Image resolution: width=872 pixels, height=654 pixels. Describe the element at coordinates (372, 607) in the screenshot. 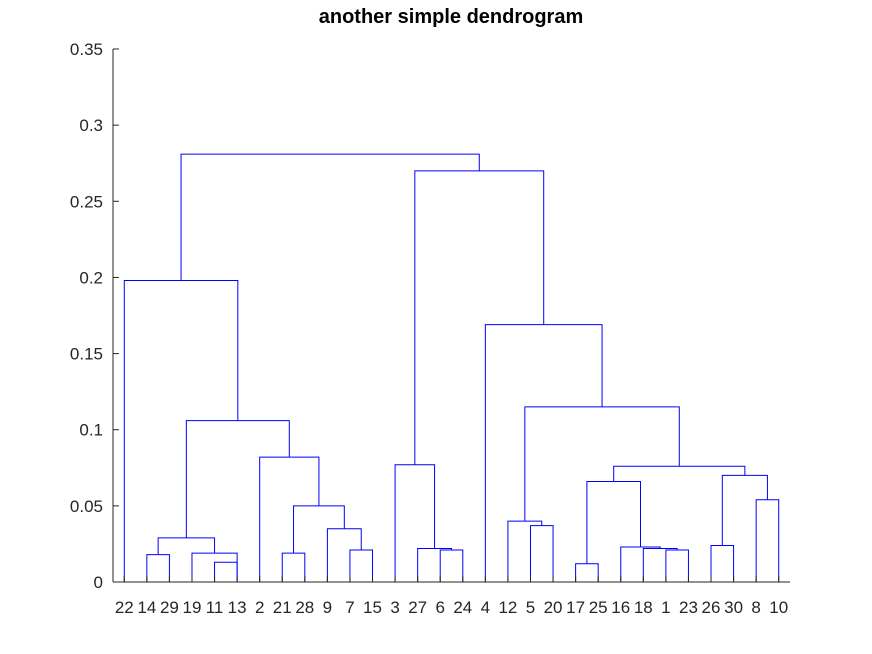

I see `leaf-label-15: 15` at that location.